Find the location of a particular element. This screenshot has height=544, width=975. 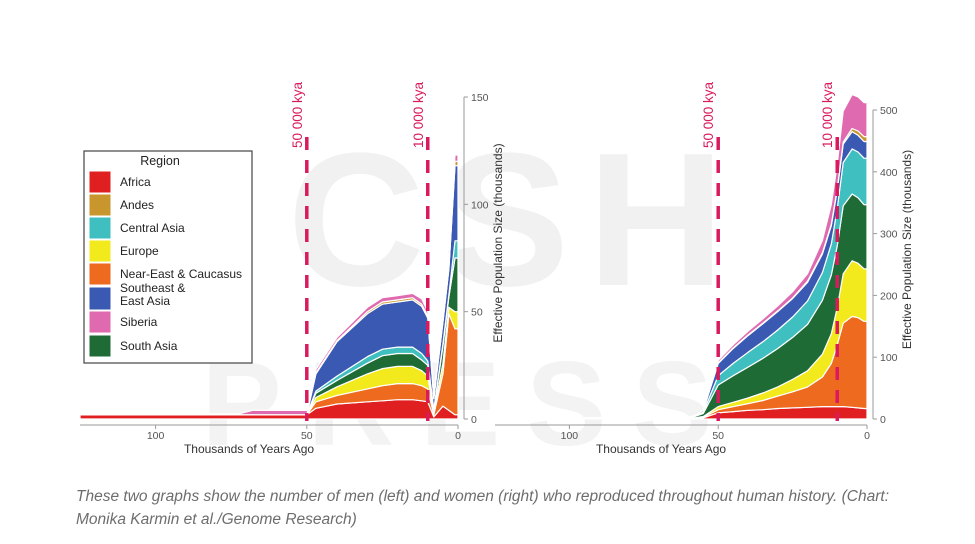

legend-swatch-africa is located at coordinates (100, 182).